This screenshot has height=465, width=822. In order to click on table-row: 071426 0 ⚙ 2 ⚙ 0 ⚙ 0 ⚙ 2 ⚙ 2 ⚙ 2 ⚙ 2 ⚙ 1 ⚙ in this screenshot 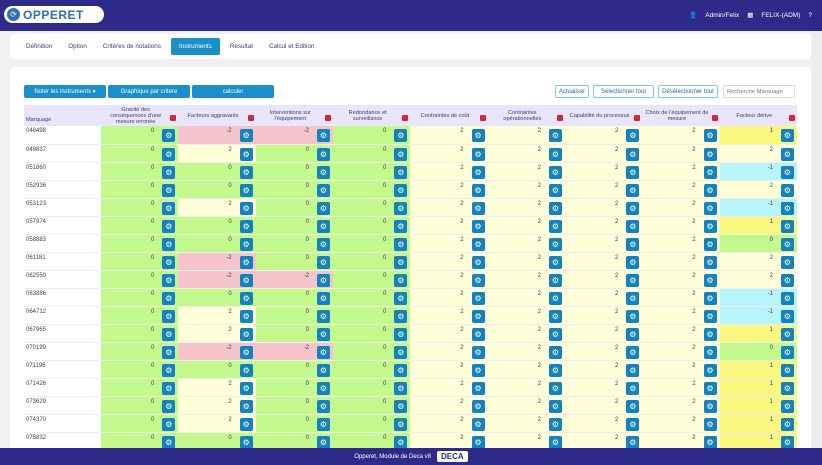, I will do `click(410, 387)`.